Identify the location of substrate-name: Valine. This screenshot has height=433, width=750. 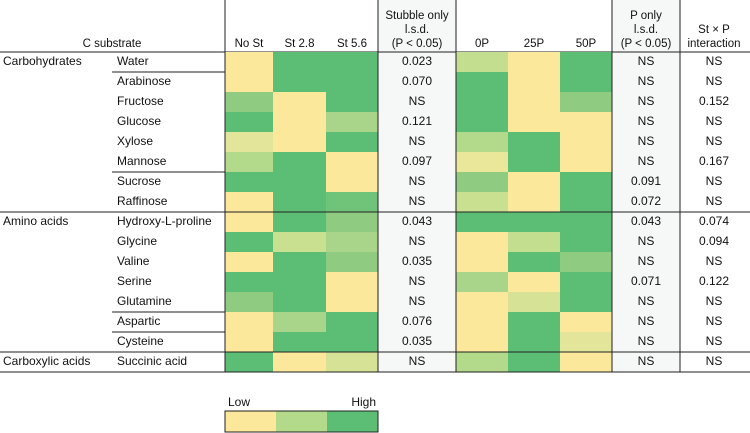
(133, 261).